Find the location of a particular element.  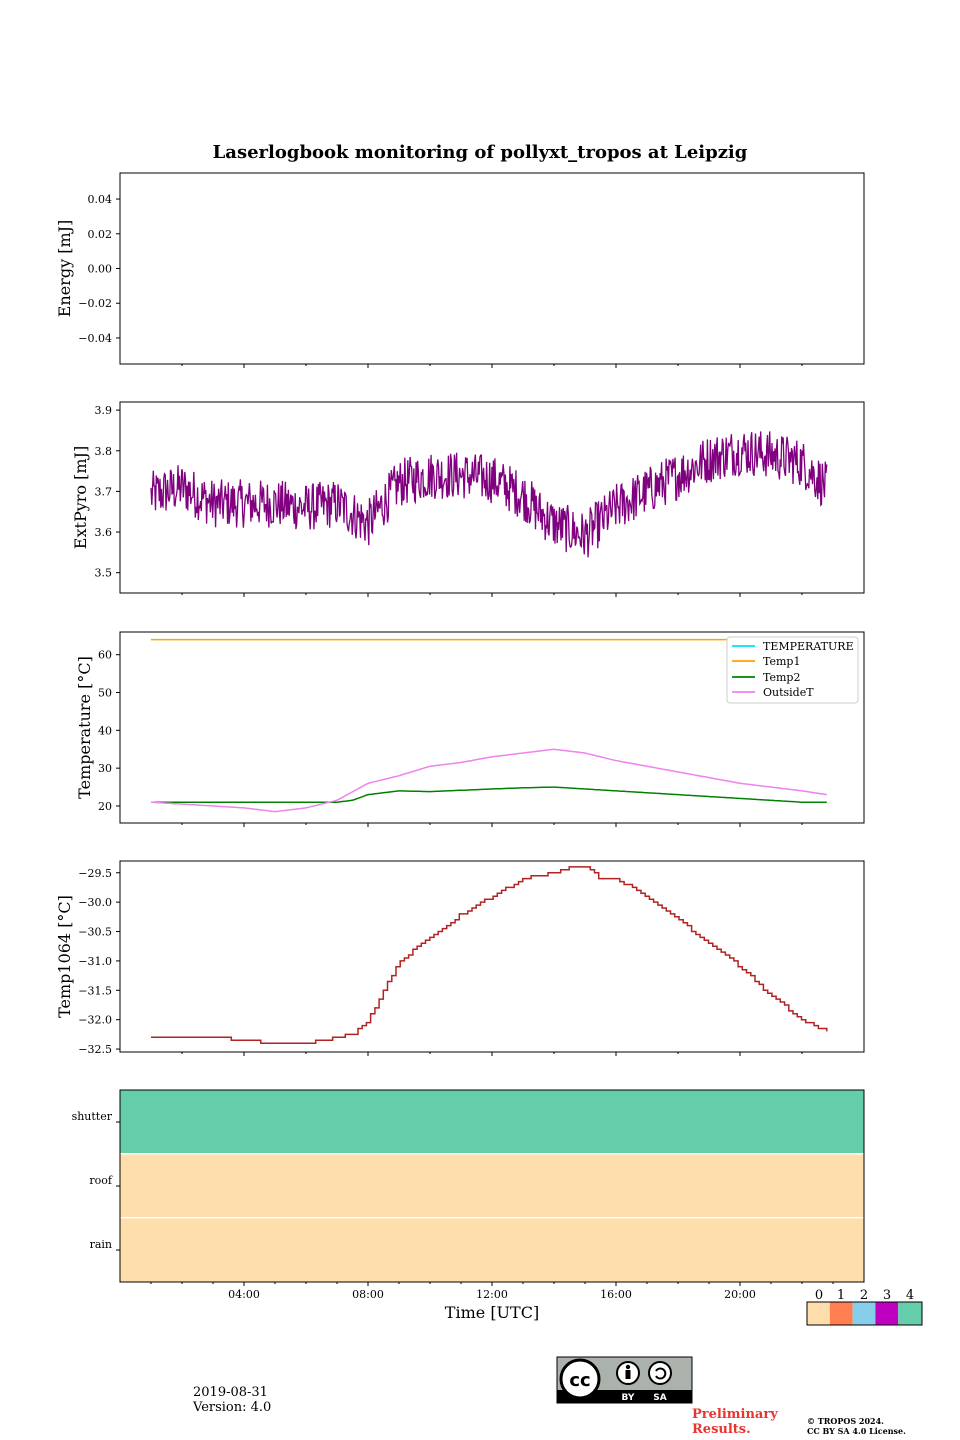

extpyro-ytick-label: 3.5 is located at coordinates (104, 573).